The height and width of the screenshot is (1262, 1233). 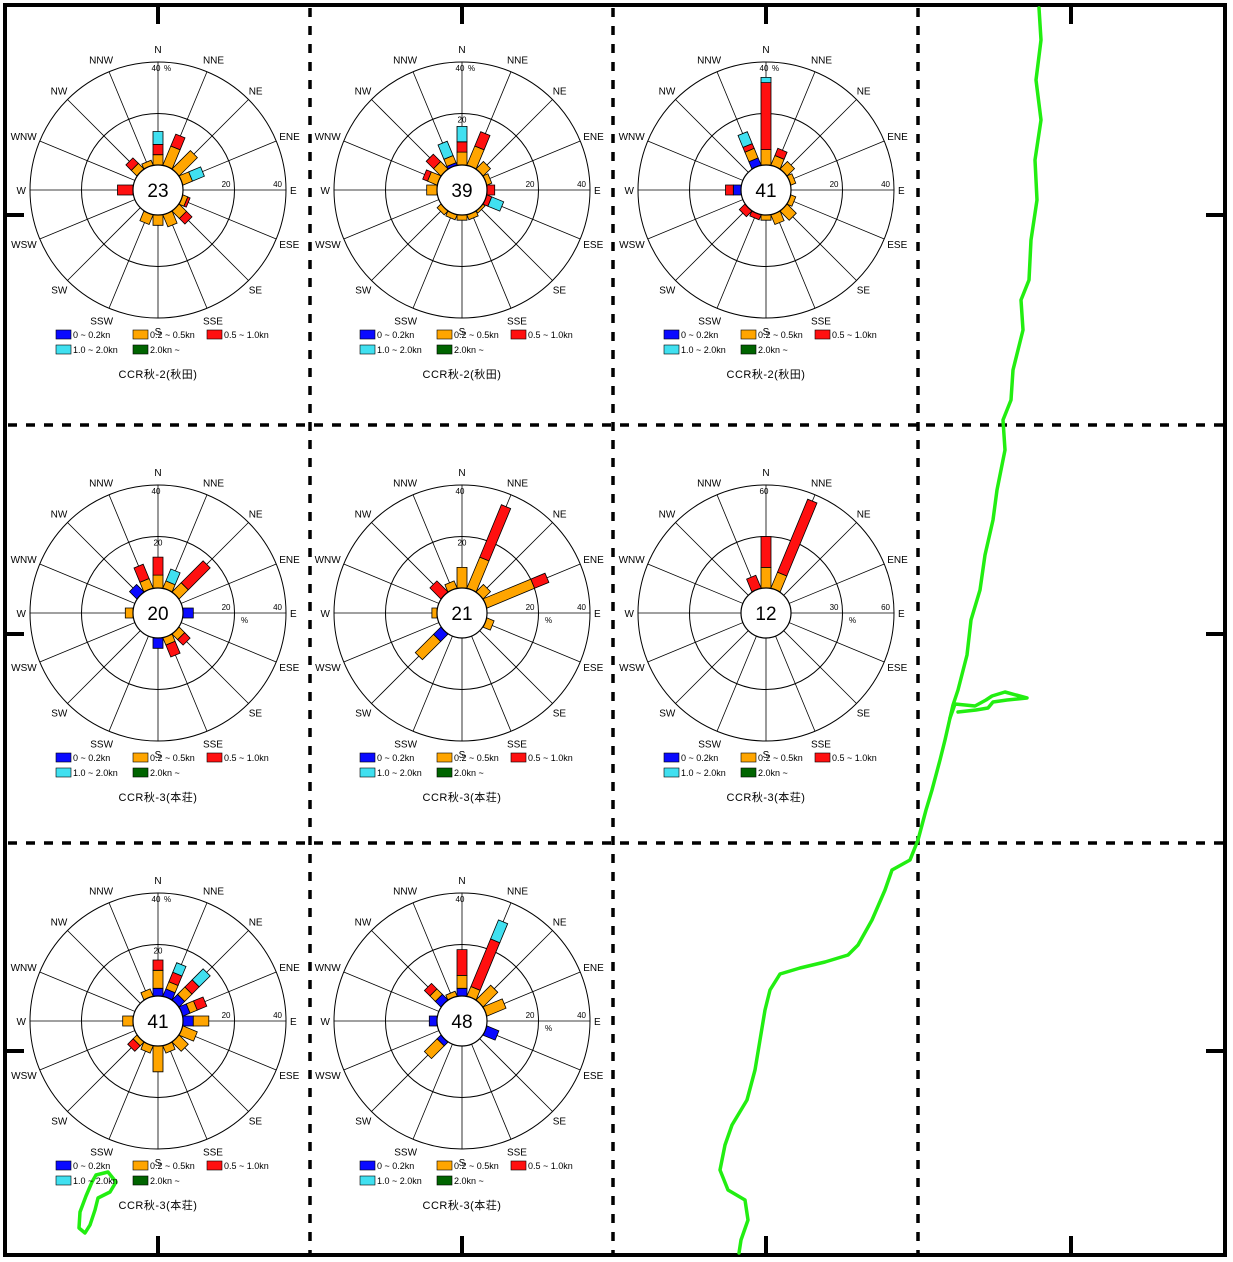 What do you see at coordinates (213, 1152) in the screenshot?
I see `direction-label: SSE` at bounding box center [213, 1152].